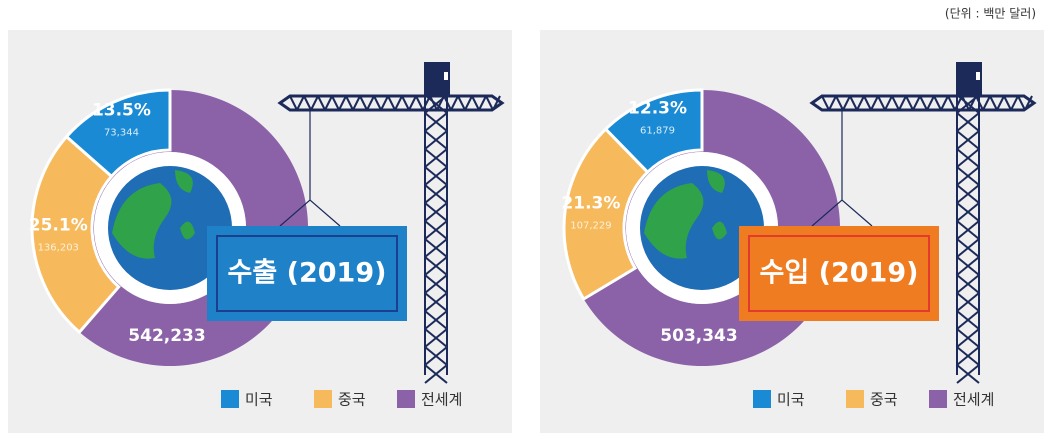  I want to click on value-label: 73,344, so click(121, 132).